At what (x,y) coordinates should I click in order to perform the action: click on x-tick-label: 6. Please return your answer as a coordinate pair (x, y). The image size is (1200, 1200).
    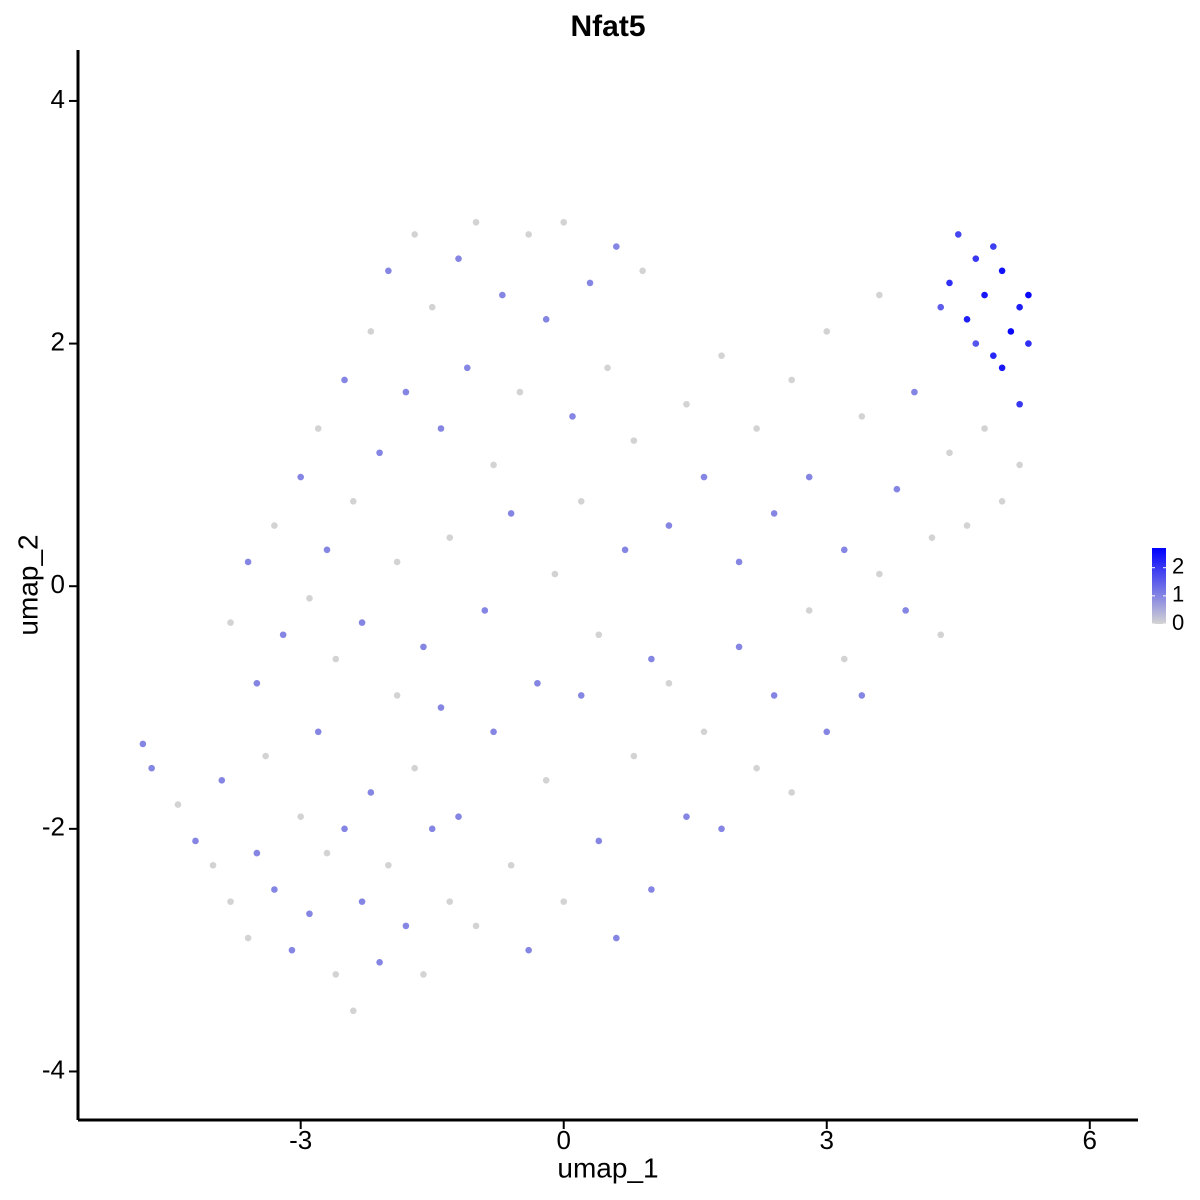
    Looking at the image, I should click on (1090, 1140).